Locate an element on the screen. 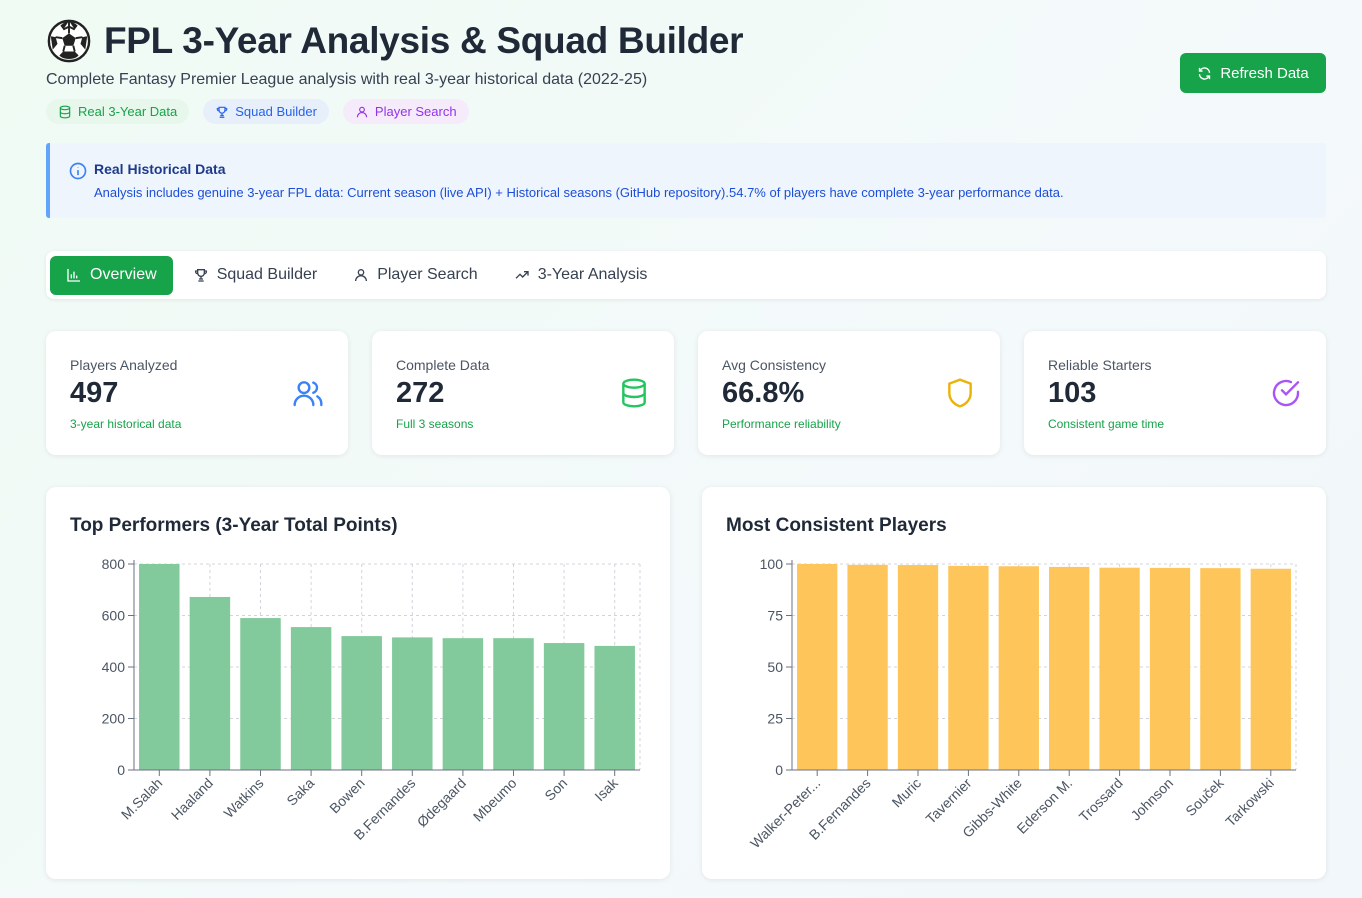  chip-squad-builder: Squad Builder is located at coordinates (266, 111).